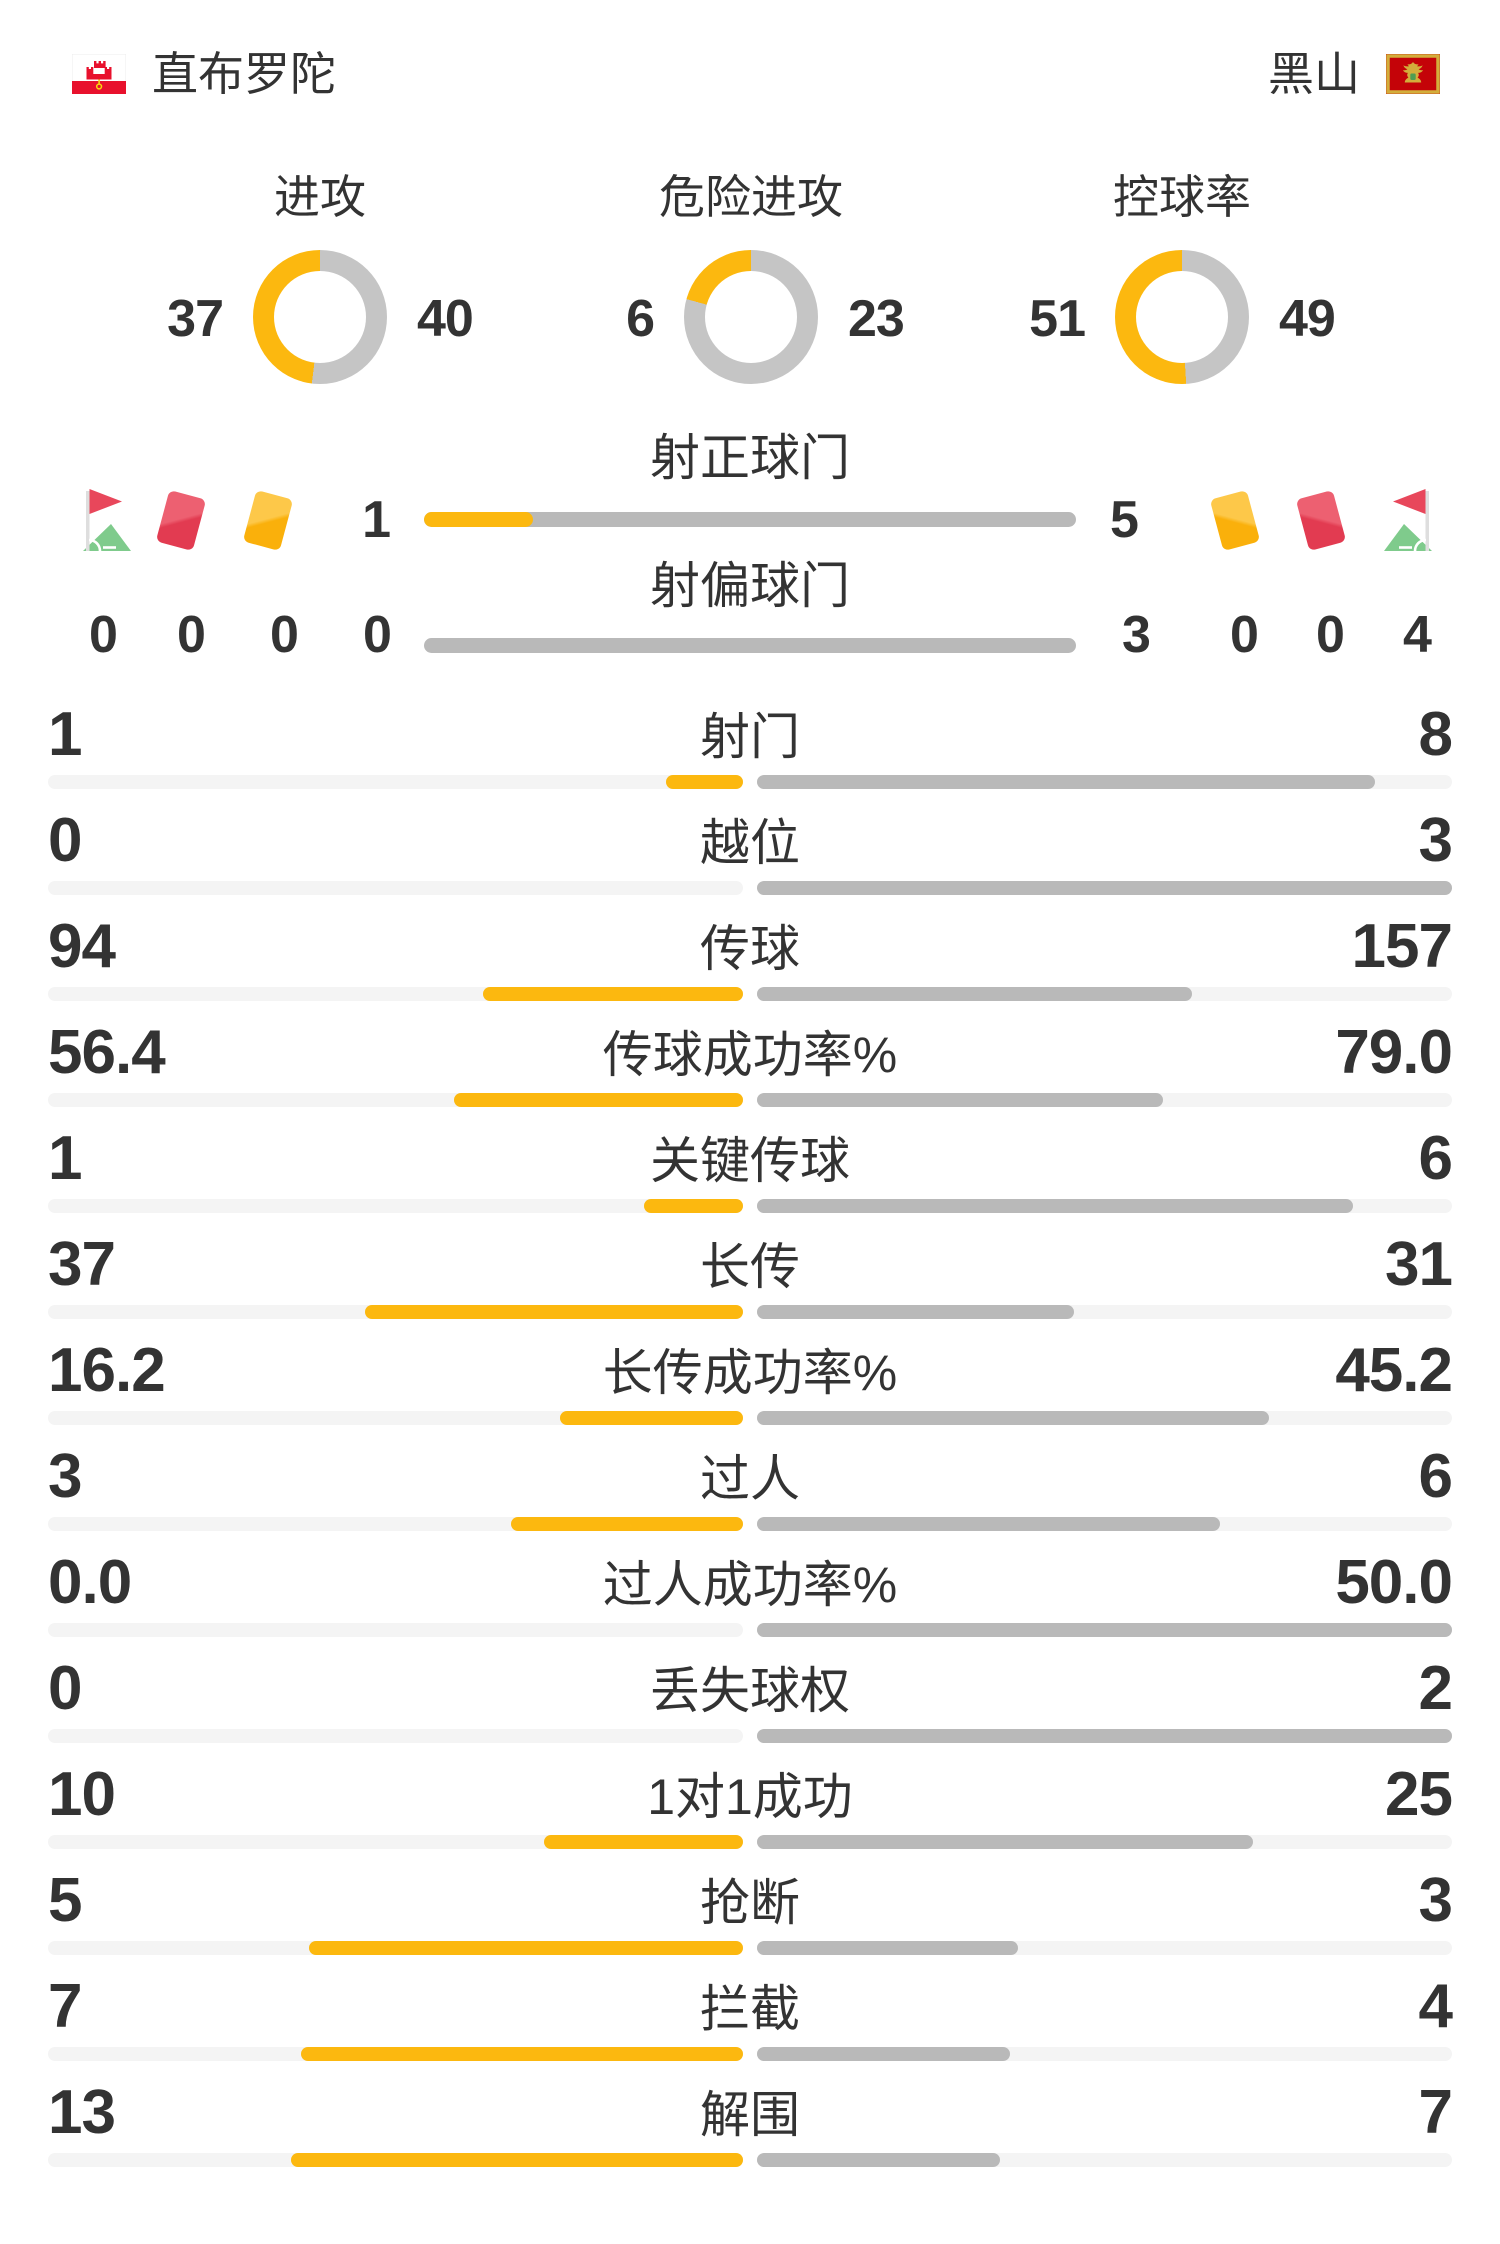 Image resolution: width=1500 pixels, height=2244 pixels. I want to click on donut-home-value: 37, so click(195, 319).